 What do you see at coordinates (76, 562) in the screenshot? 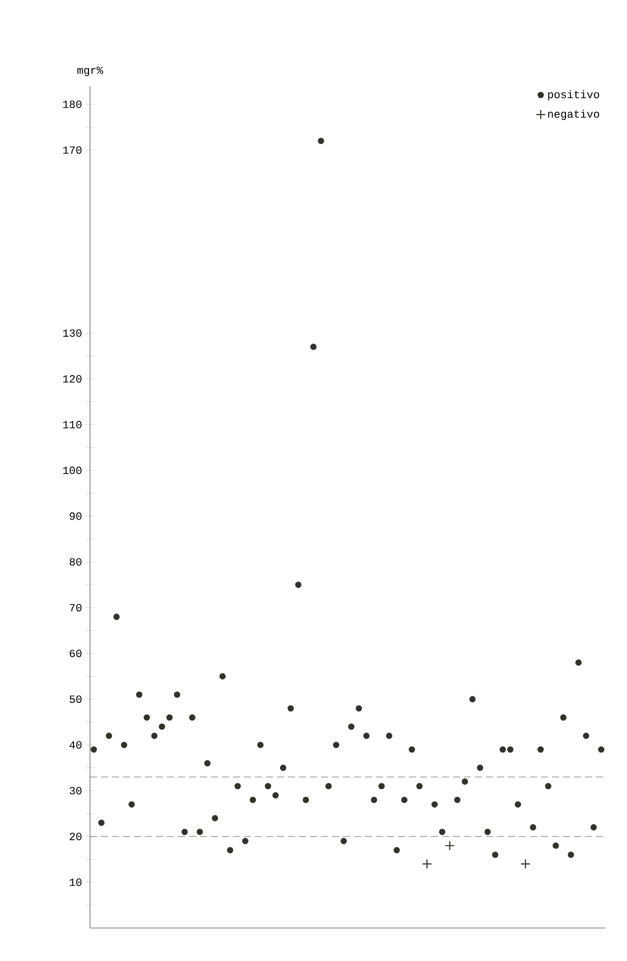
I see `y-tick-label: 80` at bounding box center [76, 562].